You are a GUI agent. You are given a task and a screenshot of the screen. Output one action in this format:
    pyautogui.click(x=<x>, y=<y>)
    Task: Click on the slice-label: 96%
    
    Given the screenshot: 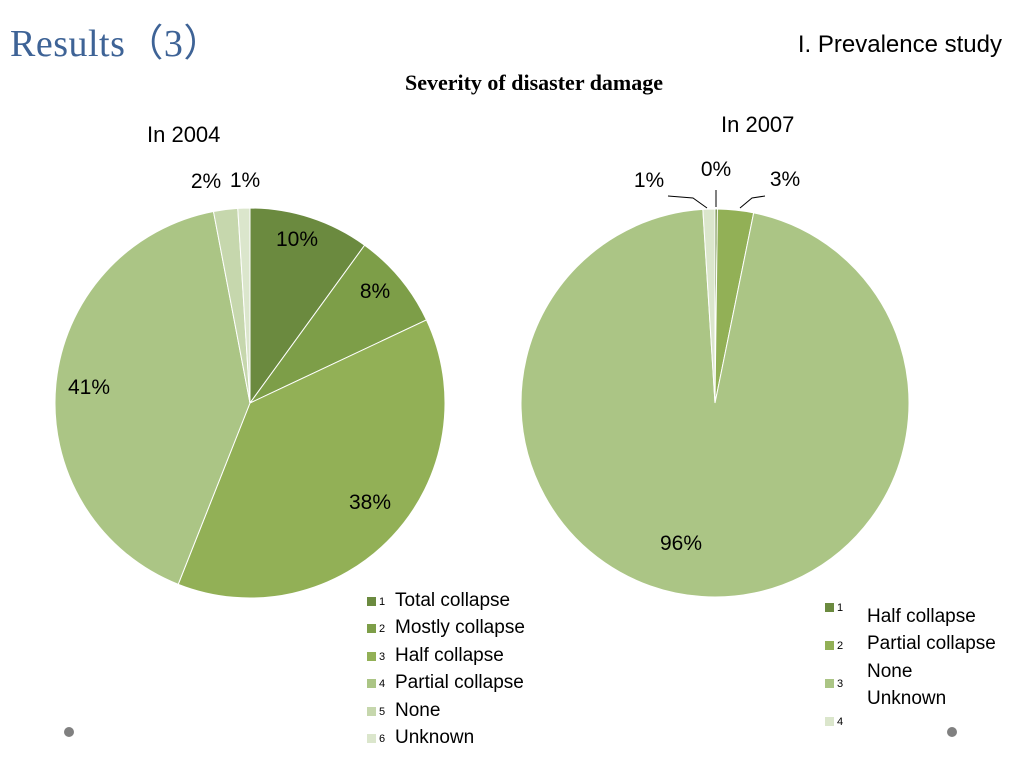 What is the action you would take?
    pyautogui.click(x=681, y=543)
    